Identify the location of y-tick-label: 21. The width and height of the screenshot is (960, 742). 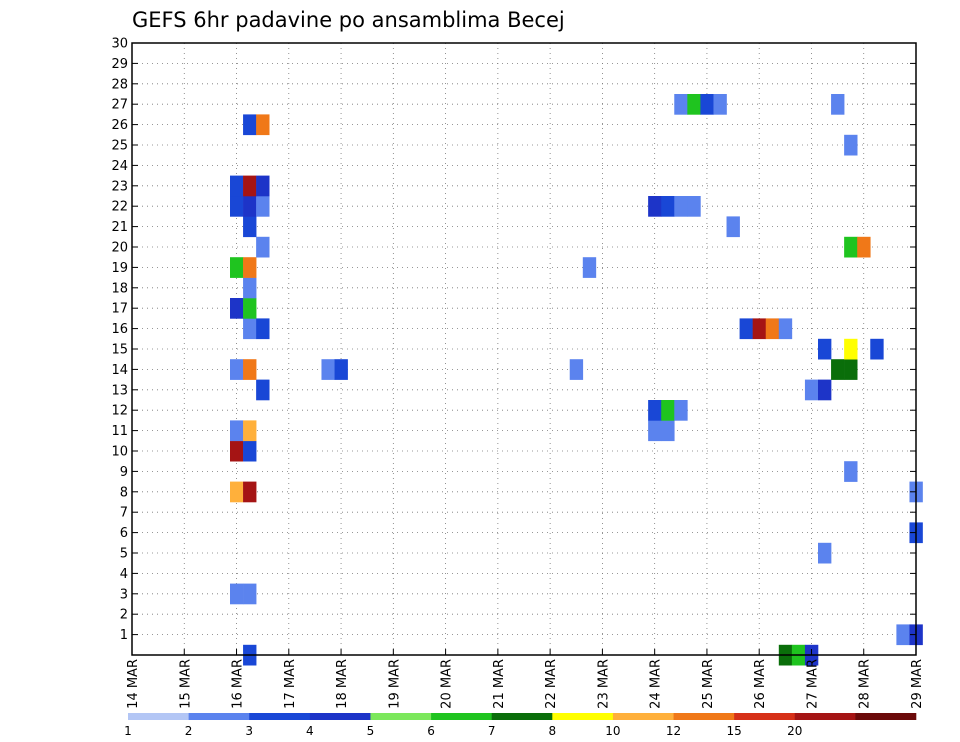
(119, 227).